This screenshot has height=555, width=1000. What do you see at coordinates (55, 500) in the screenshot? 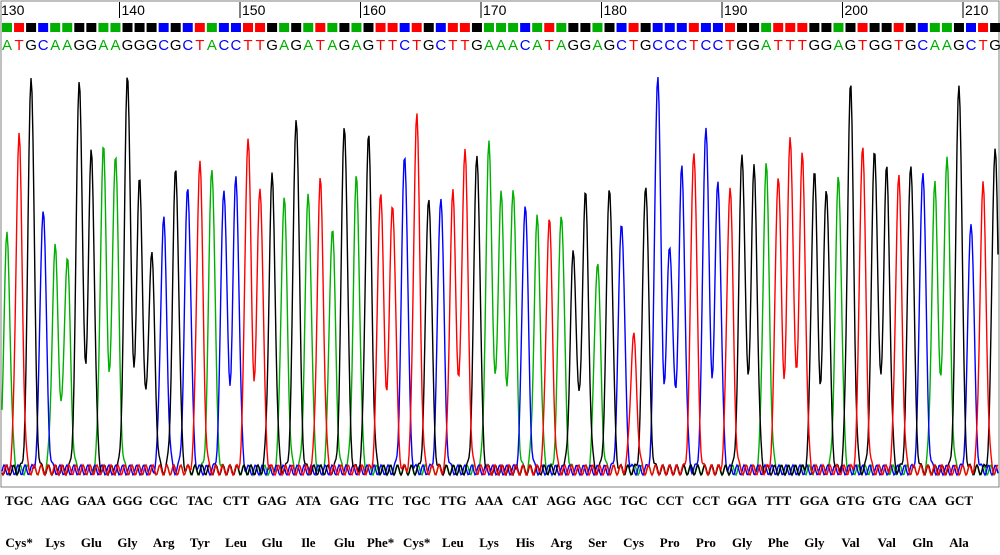
I see `codon-label: AAG` at bounding box center [55, 500].